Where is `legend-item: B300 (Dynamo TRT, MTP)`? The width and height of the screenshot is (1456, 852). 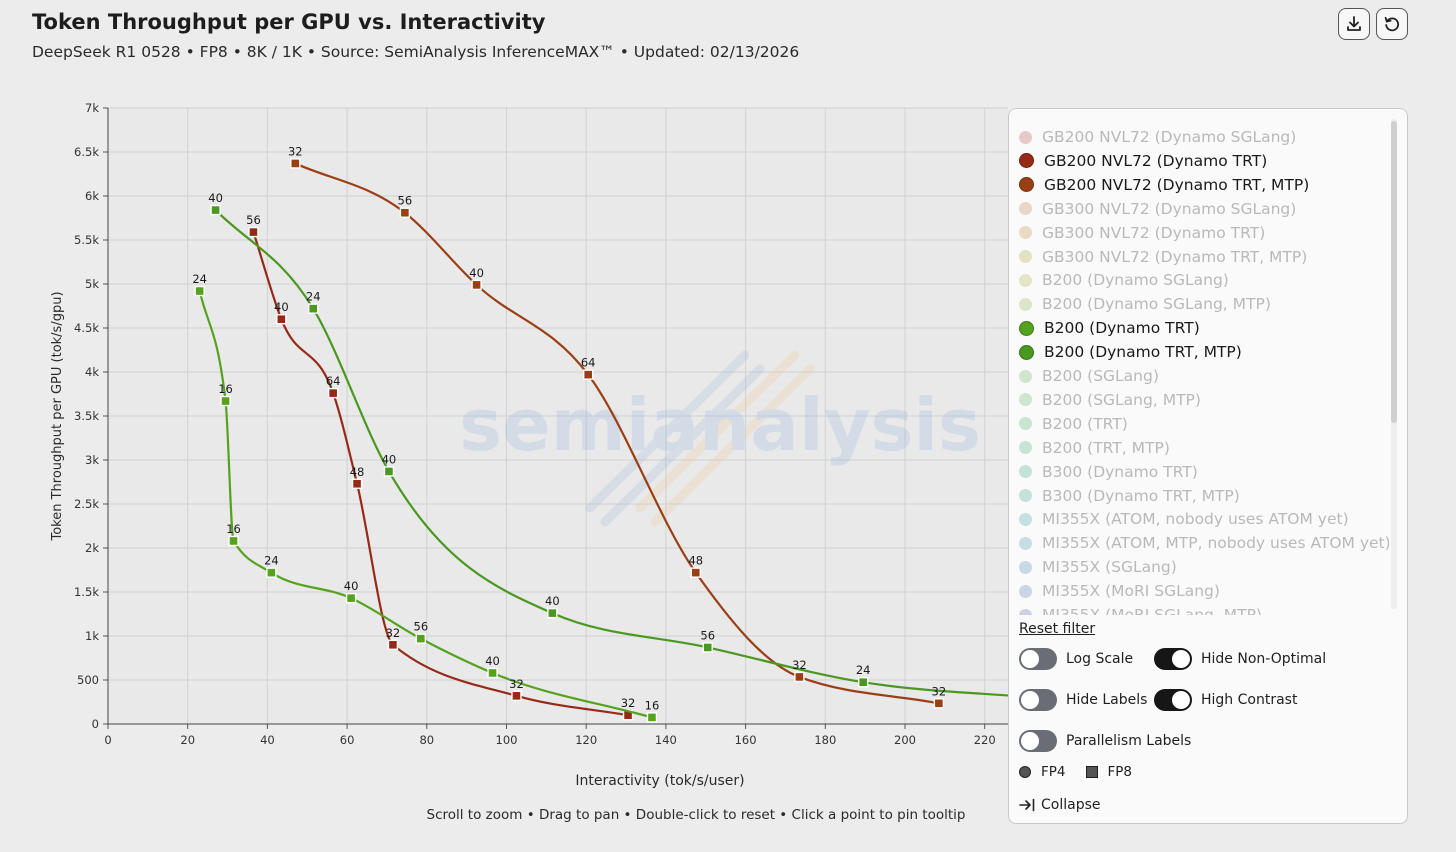
legend-item: B300 (Dynamo TRT, MTP) is located at coordinates (1129, 496).